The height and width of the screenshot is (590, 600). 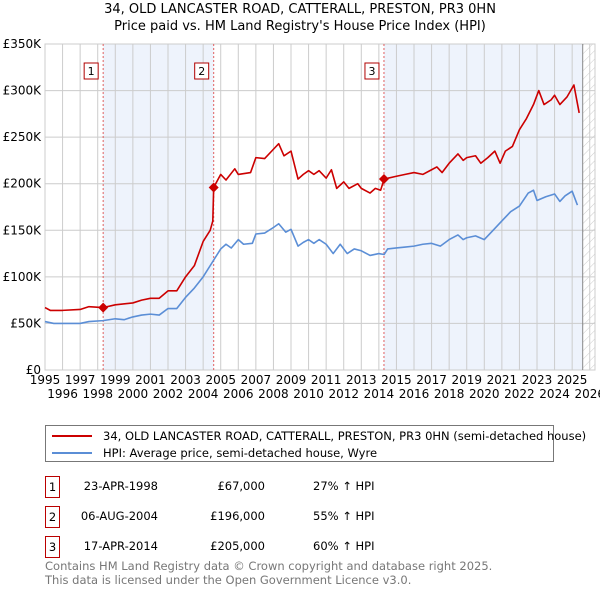 I want to click on transaction-date: 23-APR-1998, so click(x=120, y=486).